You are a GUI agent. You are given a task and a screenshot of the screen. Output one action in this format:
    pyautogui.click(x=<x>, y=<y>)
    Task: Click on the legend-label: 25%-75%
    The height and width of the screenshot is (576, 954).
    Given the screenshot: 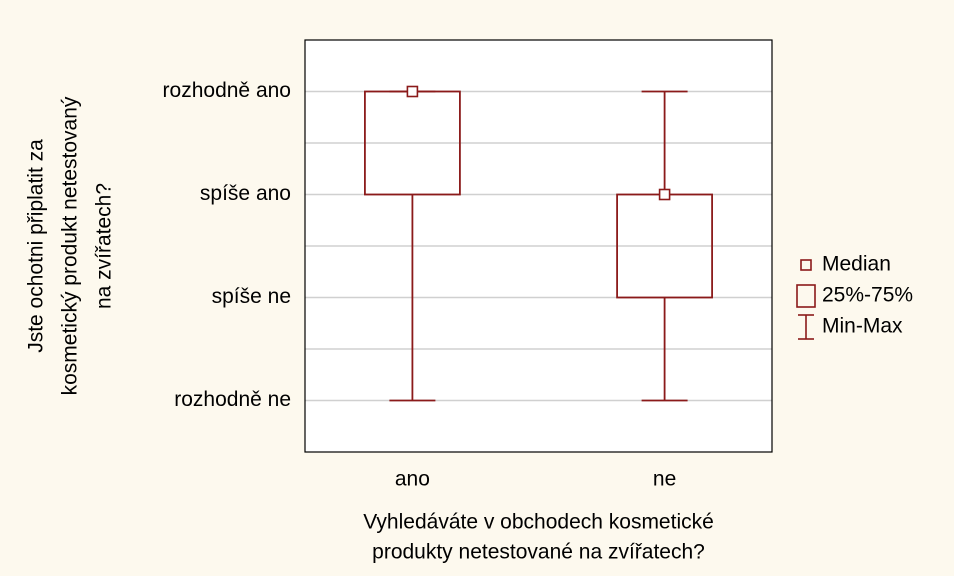 What is the action you would take?
    pyautogui.click(x=867, y=295)
    